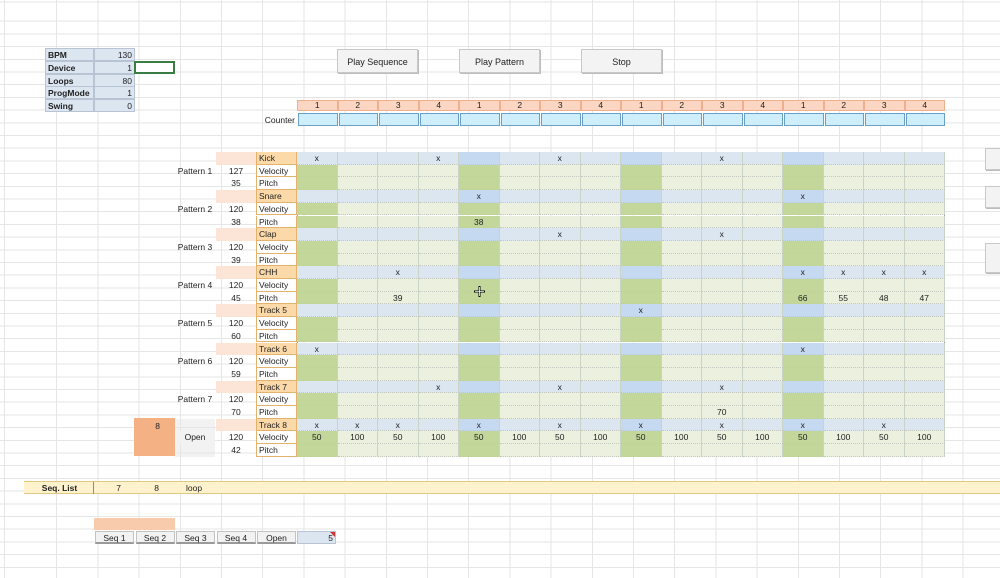 The image size is (1000, 578). What do you see at coordinates (236, 183) in the screenshot?
I see `pattern-pitch: 35` at bounding box center [236, 183].